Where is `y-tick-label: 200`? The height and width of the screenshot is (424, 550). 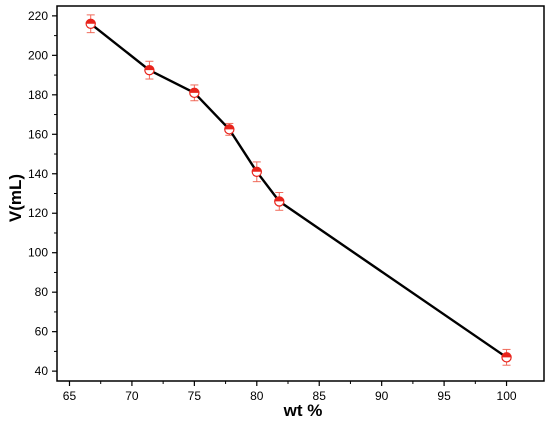
y-tick-label: 200 is located at coordinates (38, 55).